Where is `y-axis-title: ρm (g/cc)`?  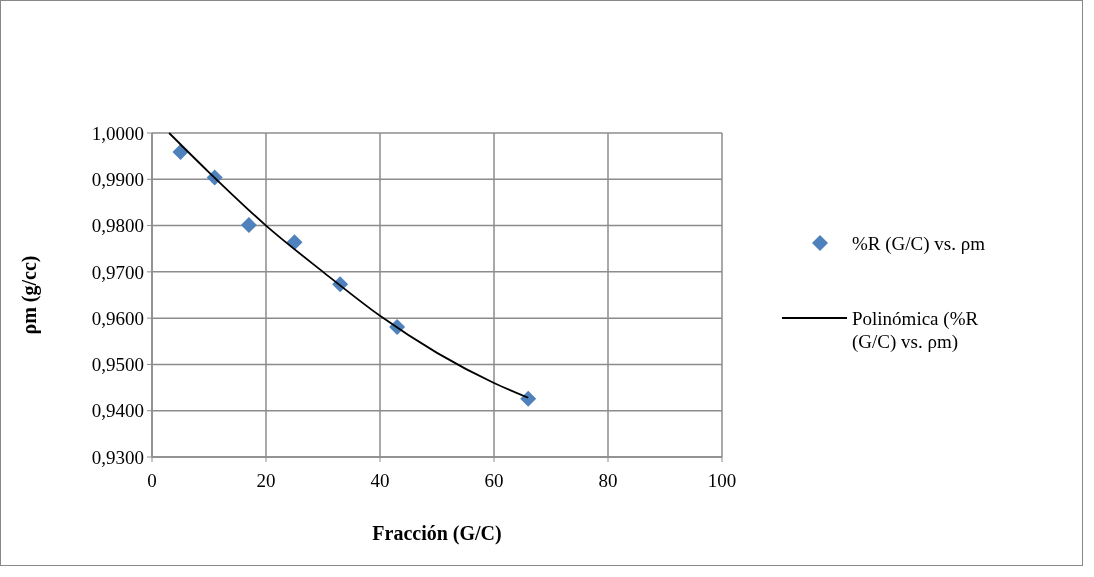
y-axis-title: ρm (g/cc) is located at coordinates (29, 295).